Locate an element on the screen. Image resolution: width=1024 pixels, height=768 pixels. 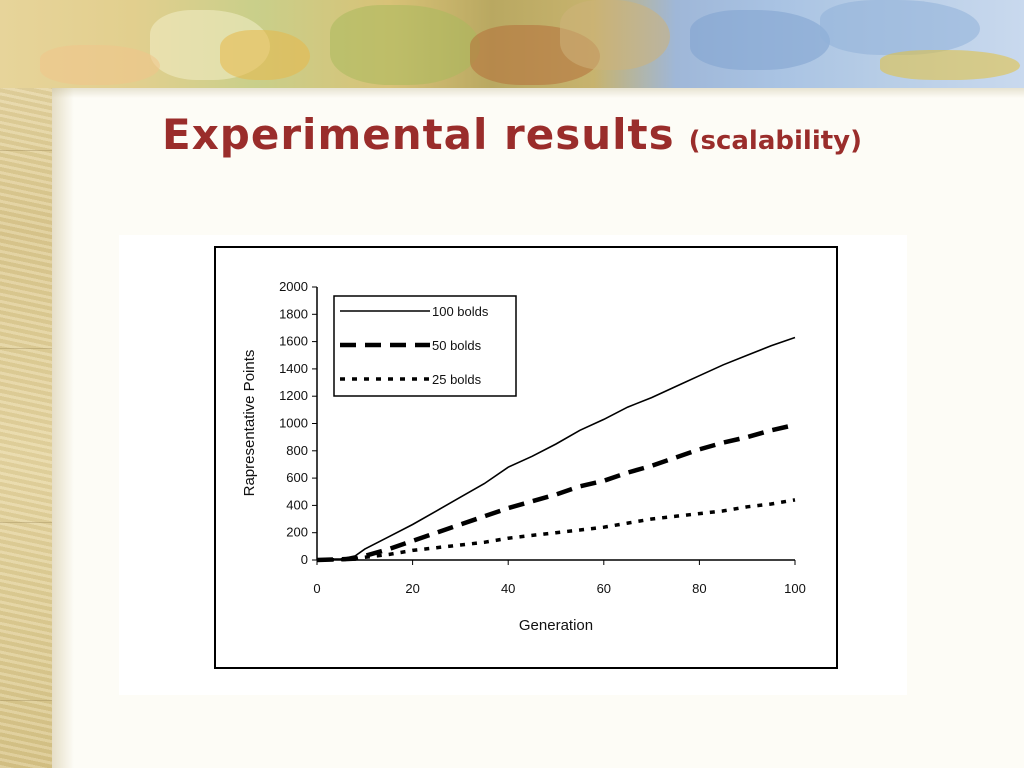
parchment-stripe is located at coordinates (26, 384).